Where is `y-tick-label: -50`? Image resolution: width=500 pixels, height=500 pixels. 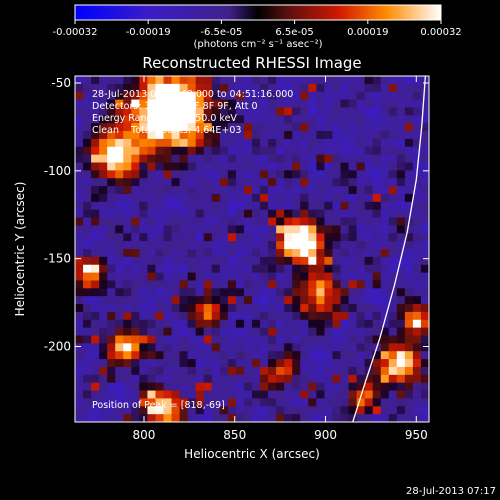
y-tick-label: -50 is located at coordinates (61, 83).